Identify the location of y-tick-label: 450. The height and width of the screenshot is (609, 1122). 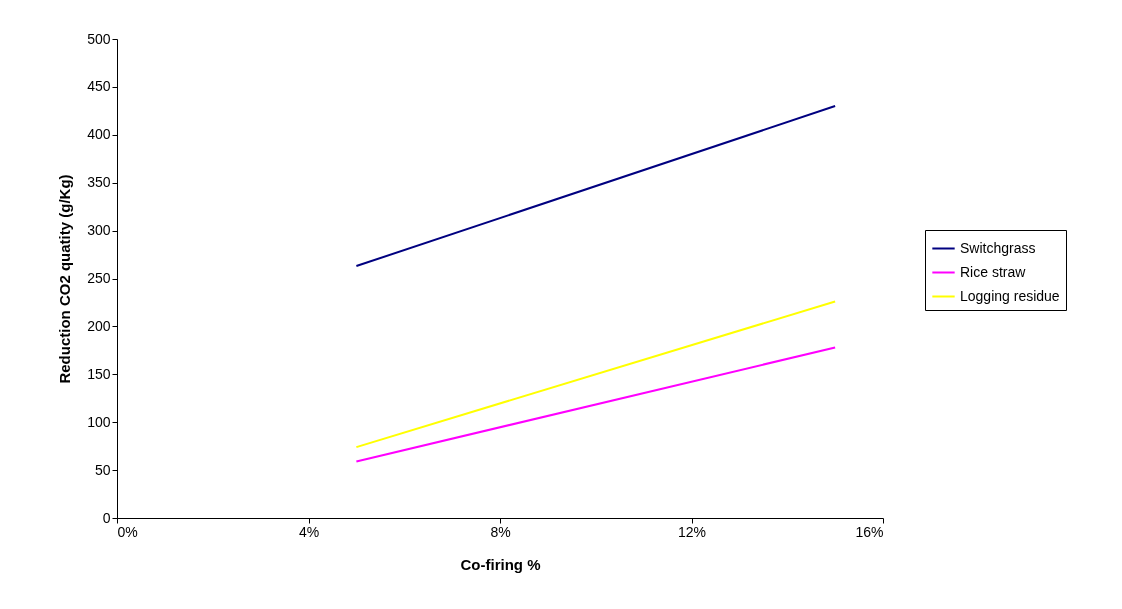
(99, 86).